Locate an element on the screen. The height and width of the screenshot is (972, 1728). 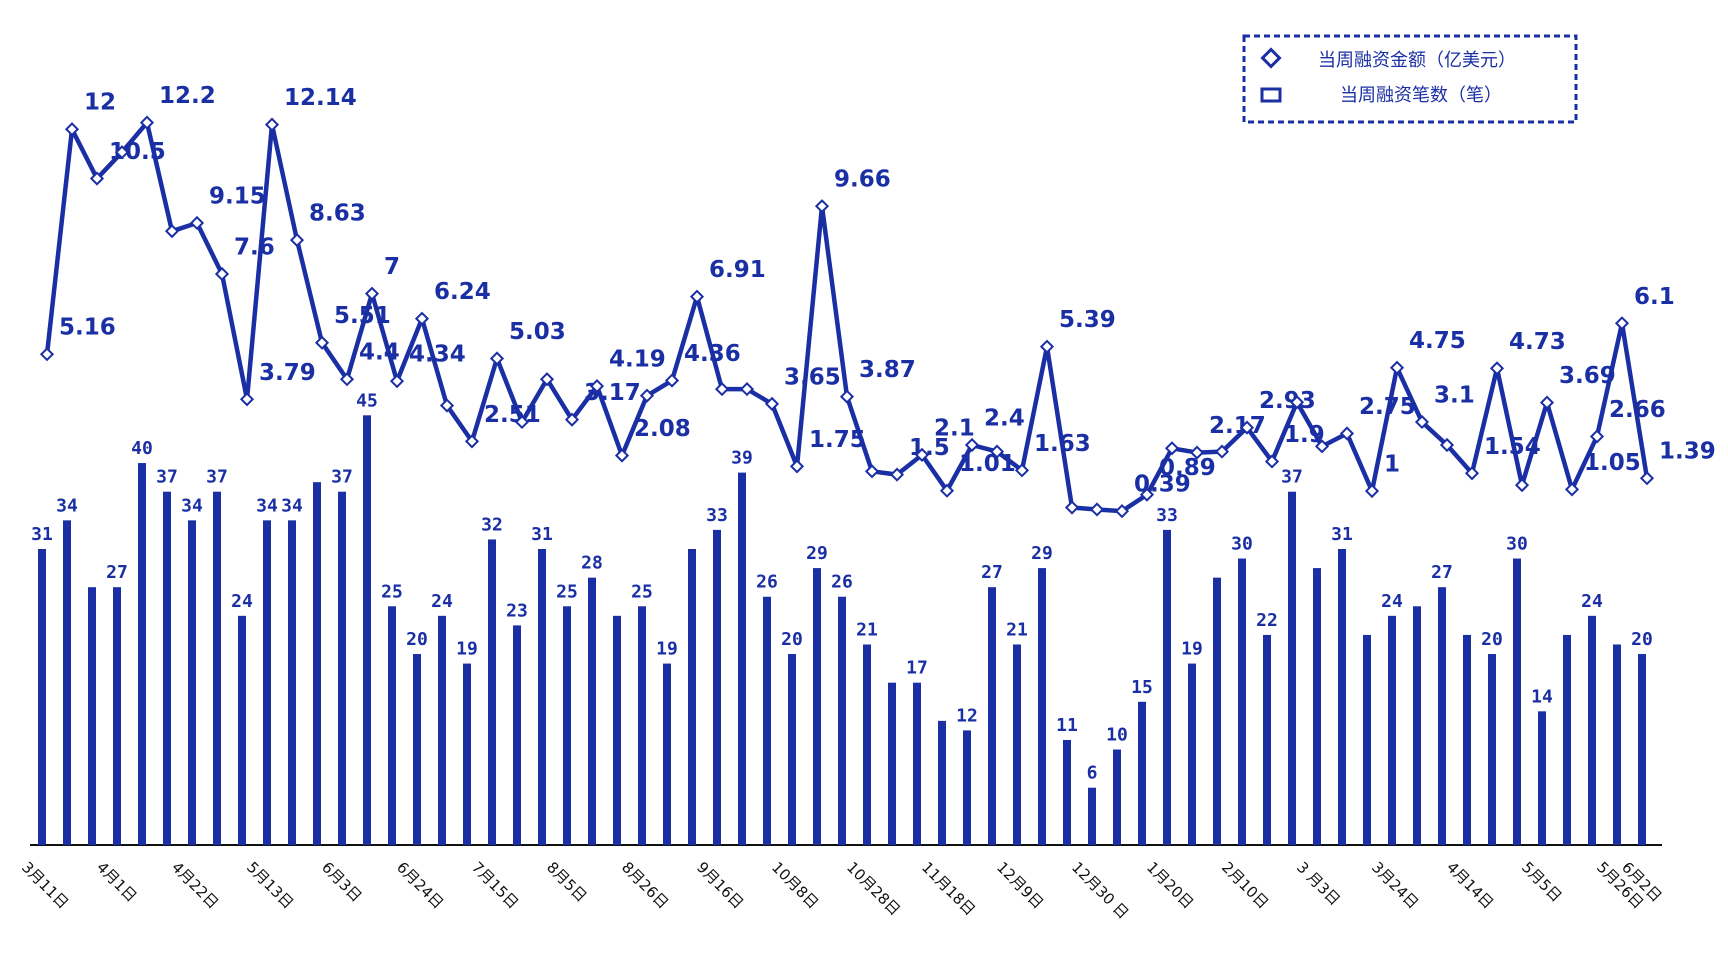
bar-label: 11 is located at coordinates (1067, 725).